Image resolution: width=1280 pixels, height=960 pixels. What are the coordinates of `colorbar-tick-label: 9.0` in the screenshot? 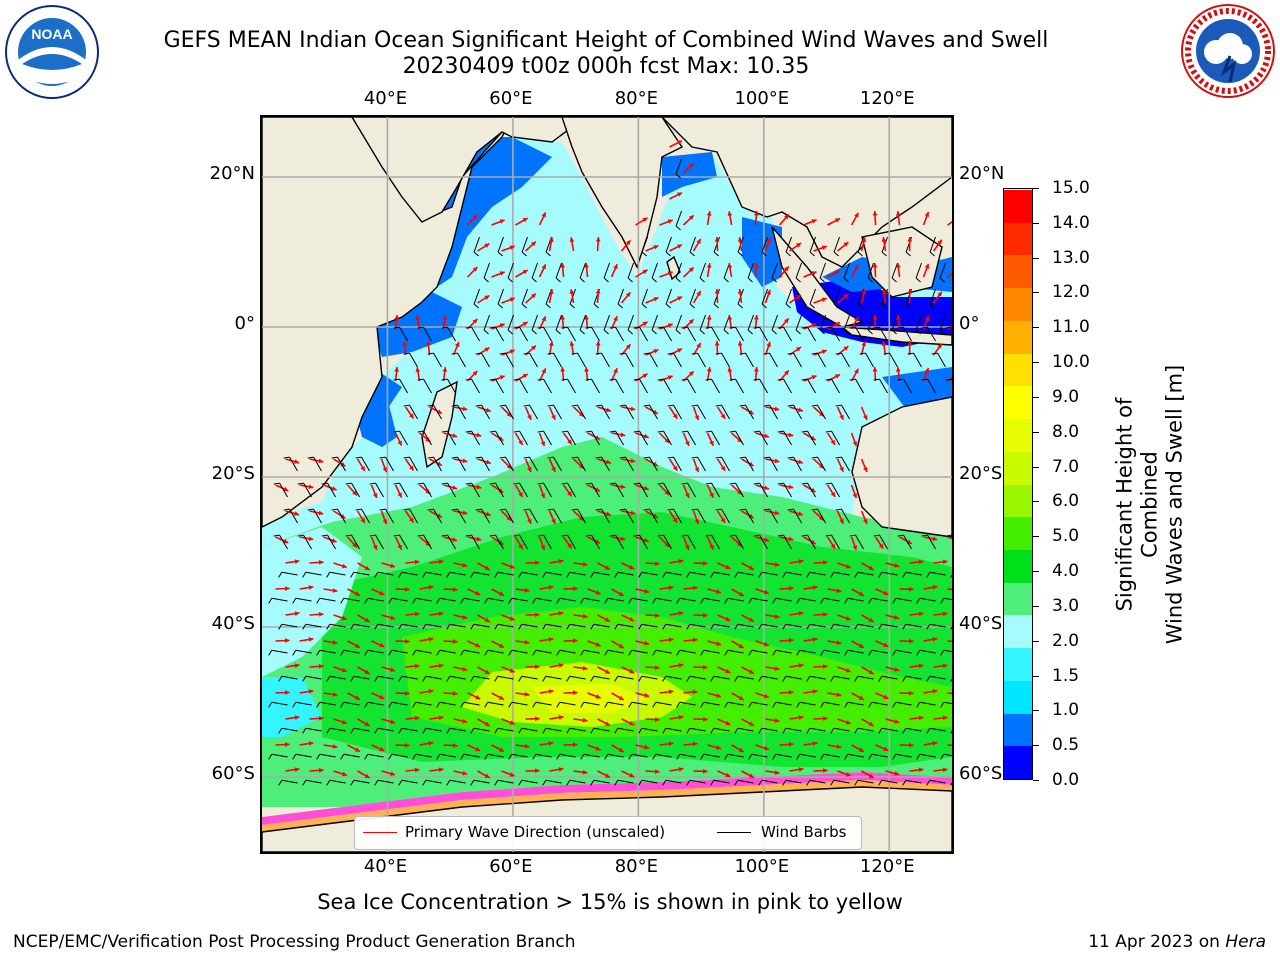 It's located at (1066, 396).